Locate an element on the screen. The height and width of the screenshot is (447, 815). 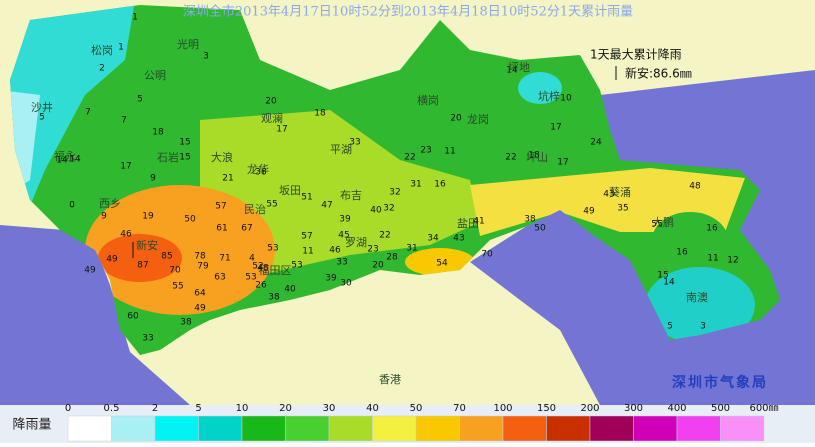
place-name: 葵涌 is located at coordinates (620, 192).